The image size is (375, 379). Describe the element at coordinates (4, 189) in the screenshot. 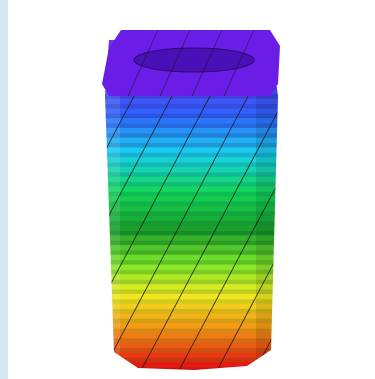

I see `left-sidebar-strip` at that location.